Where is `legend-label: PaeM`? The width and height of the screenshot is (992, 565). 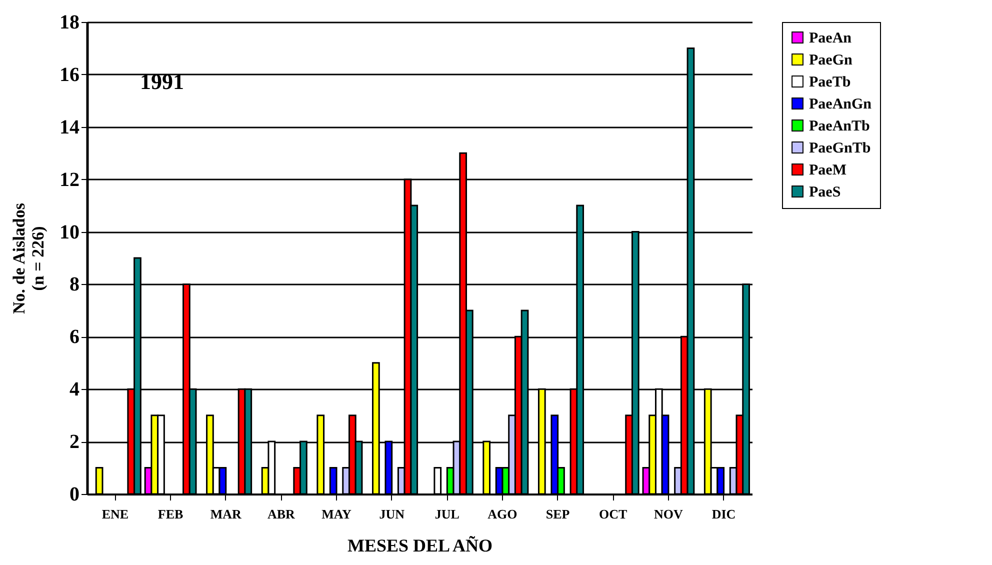
legend-label: PaeM is located at coordinates (827, 170).